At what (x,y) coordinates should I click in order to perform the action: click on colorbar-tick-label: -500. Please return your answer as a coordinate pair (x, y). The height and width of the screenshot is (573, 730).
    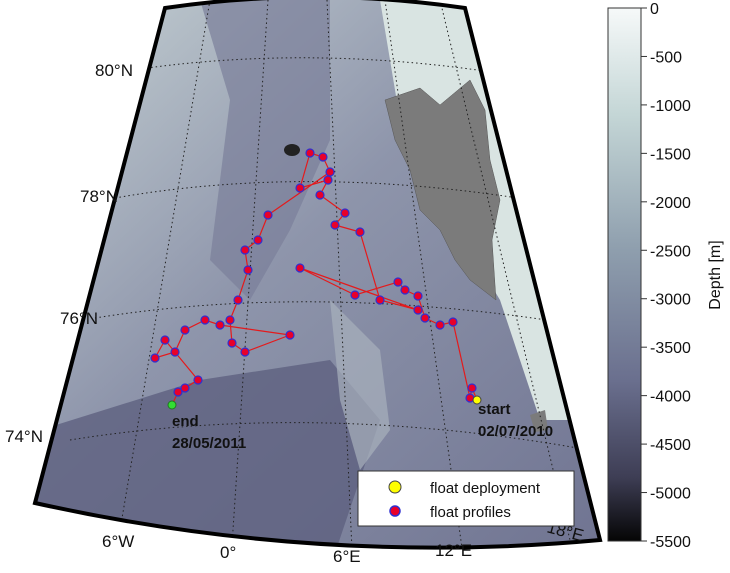
    Looking at the image, I should click on (666, 57).